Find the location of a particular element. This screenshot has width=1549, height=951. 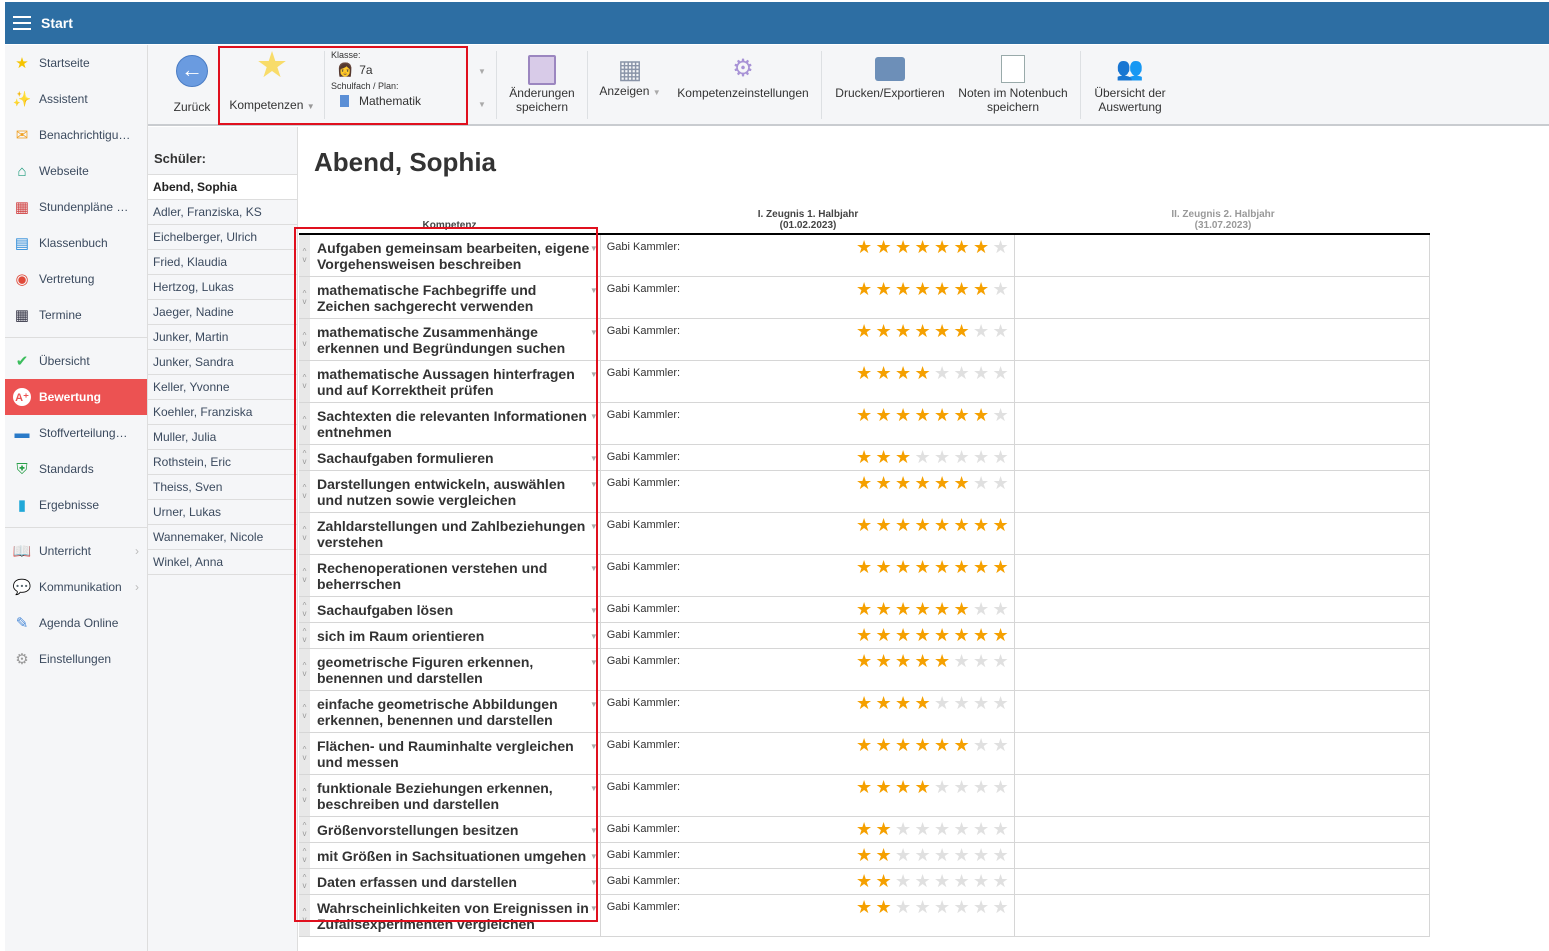

fach-select: Mathematik is located at coordinates (401, 101).